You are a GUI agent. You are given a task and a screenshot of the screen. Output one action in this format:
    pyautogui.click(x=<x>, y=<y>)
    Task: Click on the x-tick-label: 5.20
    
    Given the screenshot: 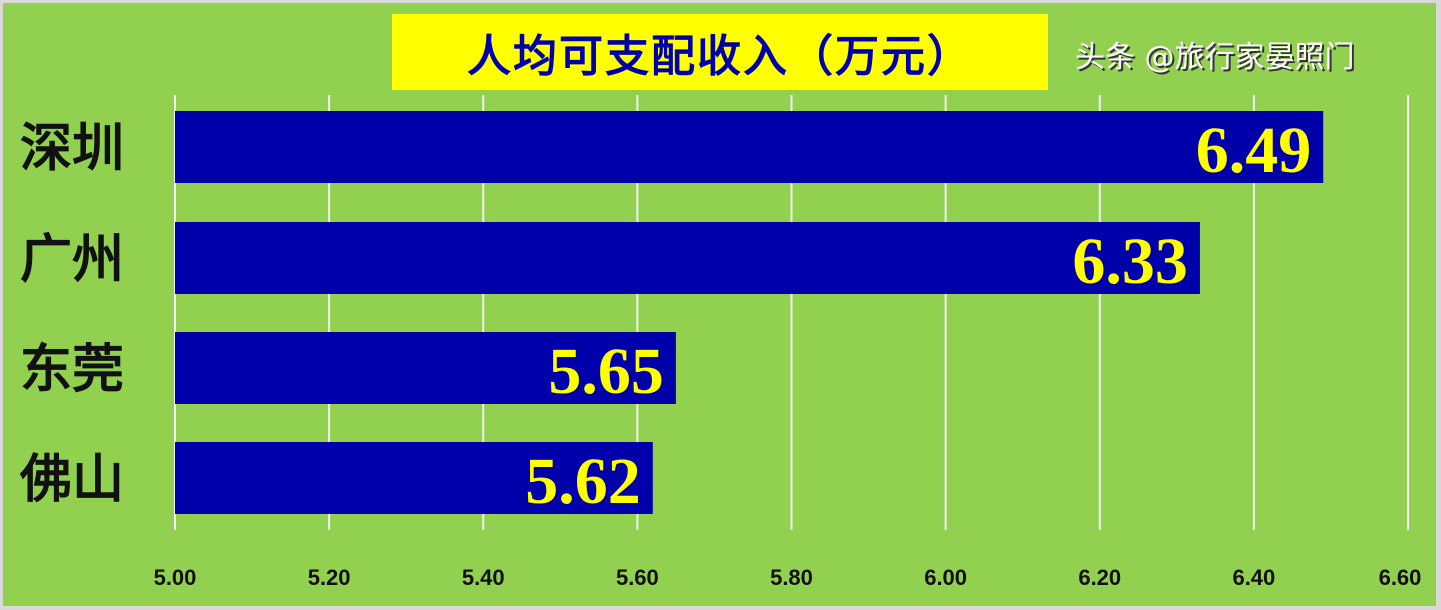 What is the action you would take?
    pyautogui.click(x=329, y=577)
    